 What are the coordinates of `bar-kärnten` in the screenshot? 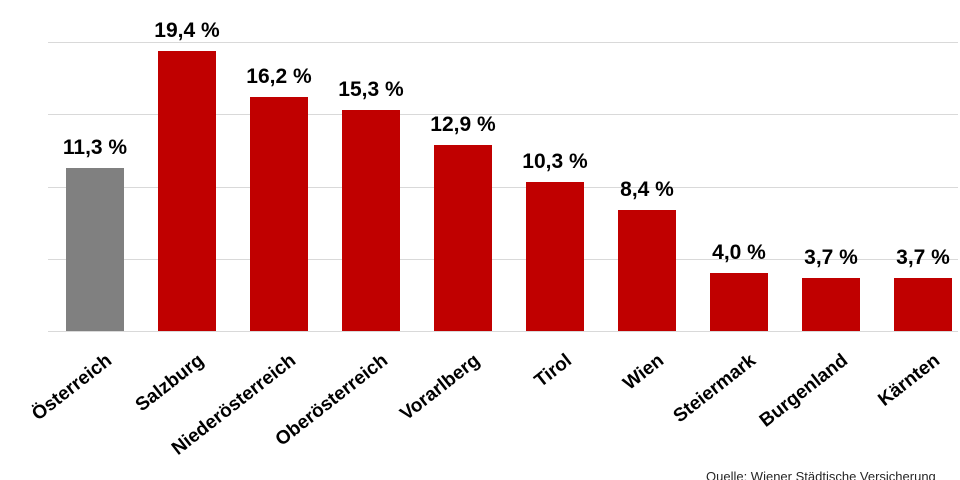 It's located at (923, 304).